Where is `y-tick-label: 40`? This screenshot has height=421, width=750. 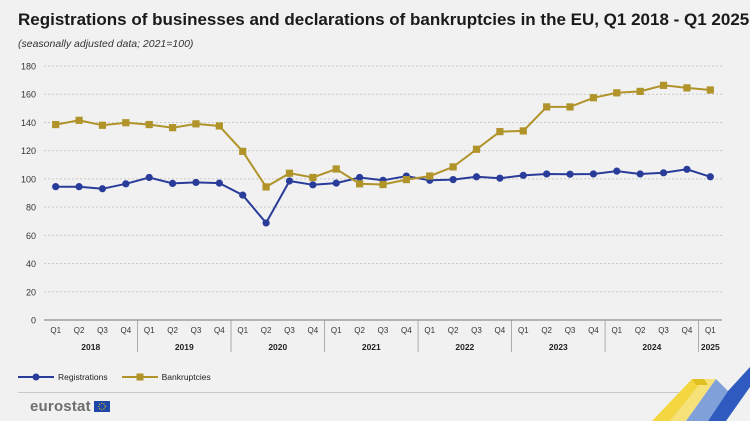 y-tick-label: 40 is located at coordinates (31, 264).